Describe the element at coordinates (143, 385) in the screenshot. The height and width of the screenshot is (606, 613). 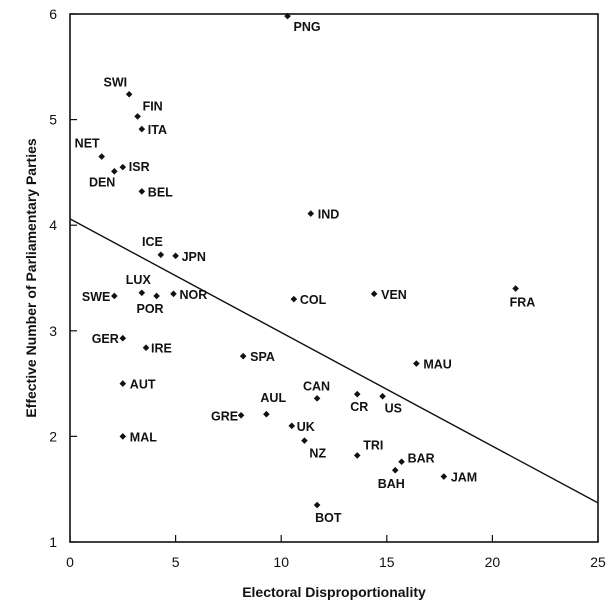
I see `point-label-aut: AUT` at that location.